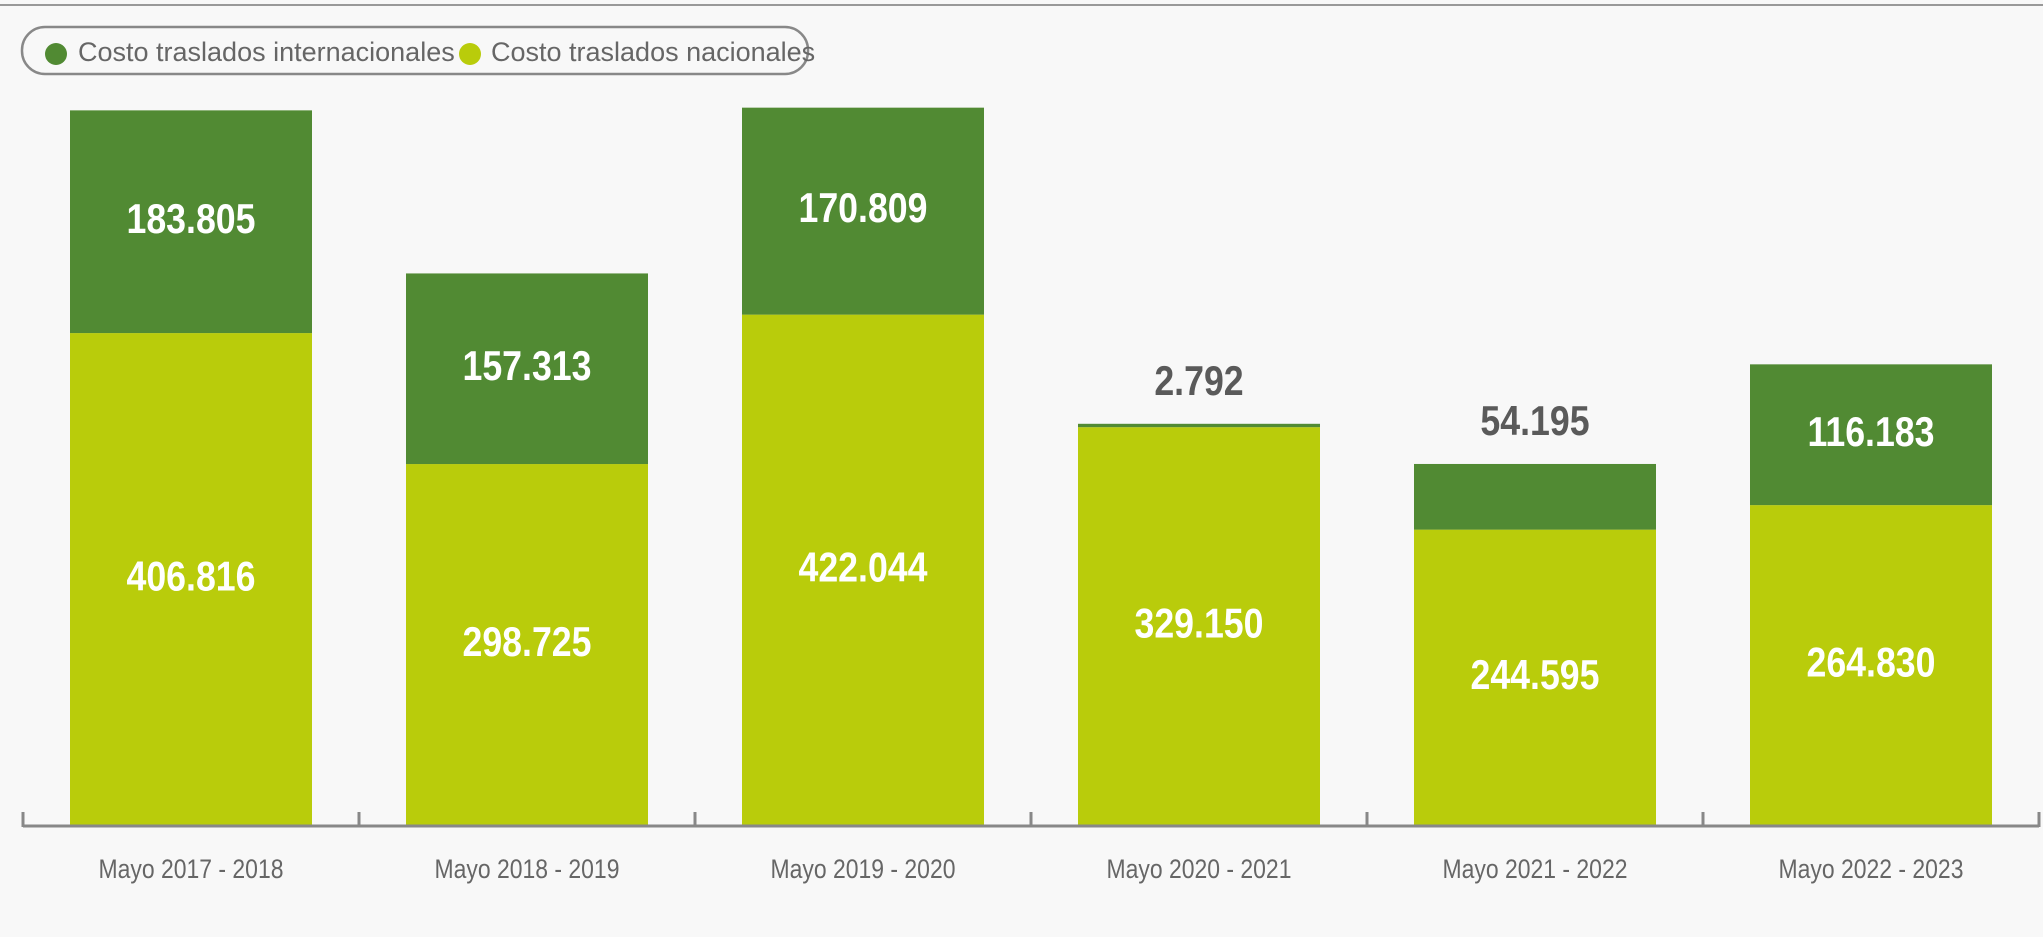 The width and height of the screenshot is (2043, 937). What do you see at coordinates (653, 52) in the screenshot?
I see `legend-label: Costo traslados nacionales` at bounding box center [653, 52].